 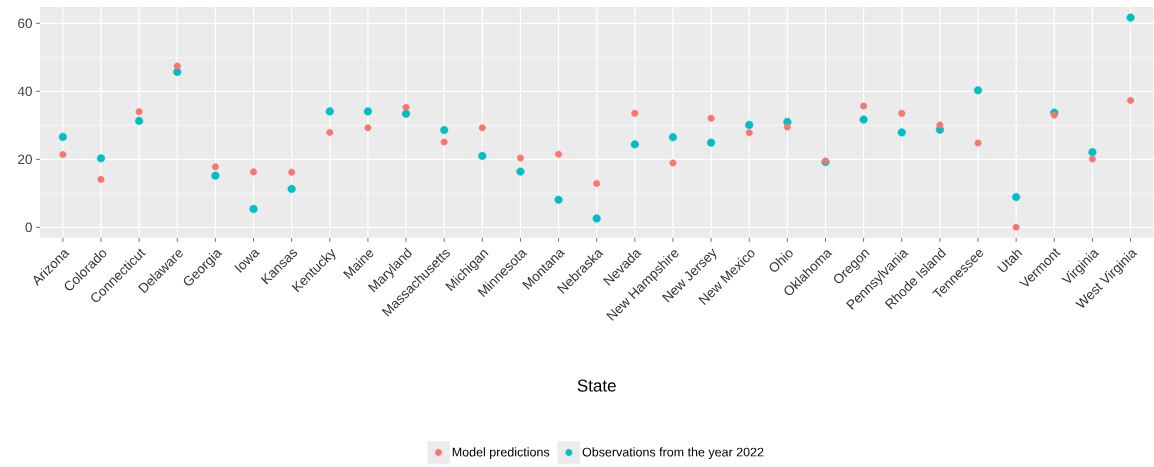 I want to click on y-tick-label: 20, so click(x=25, y=159).